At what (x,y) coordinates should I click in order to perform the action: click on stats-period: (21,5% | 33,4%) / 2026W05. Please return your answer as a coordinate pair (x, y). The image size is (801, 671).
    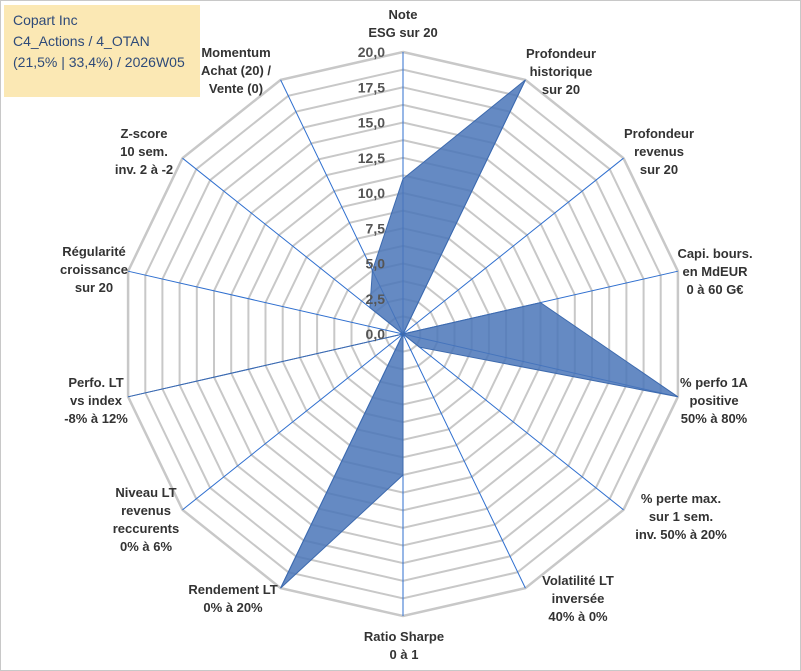
    Looking at the image, I should click on (99, 62).